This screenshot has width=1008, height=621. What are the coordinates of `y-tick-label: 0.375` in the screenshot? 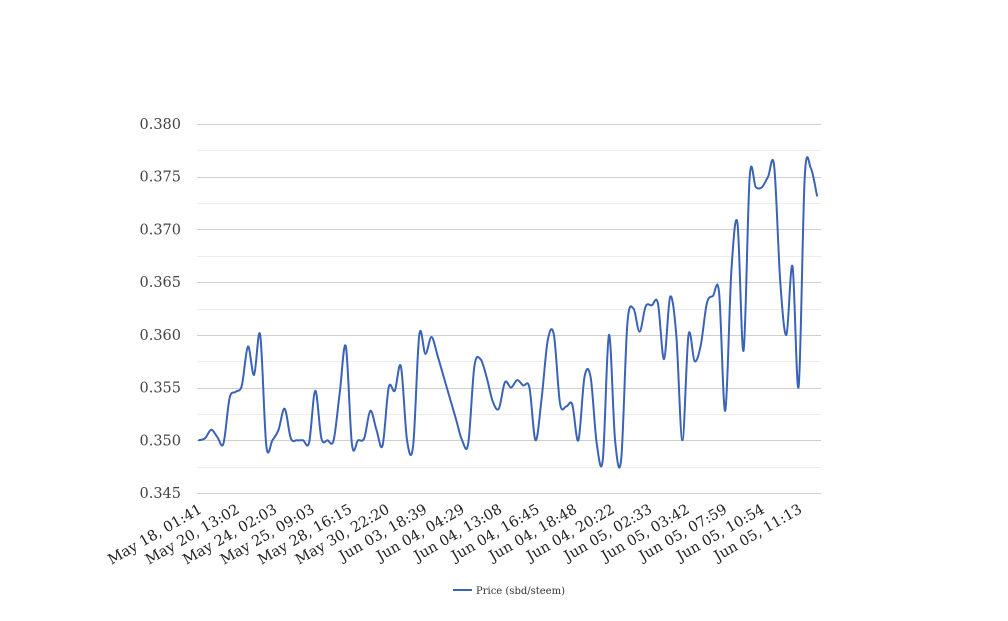 It's located at (160, 178).